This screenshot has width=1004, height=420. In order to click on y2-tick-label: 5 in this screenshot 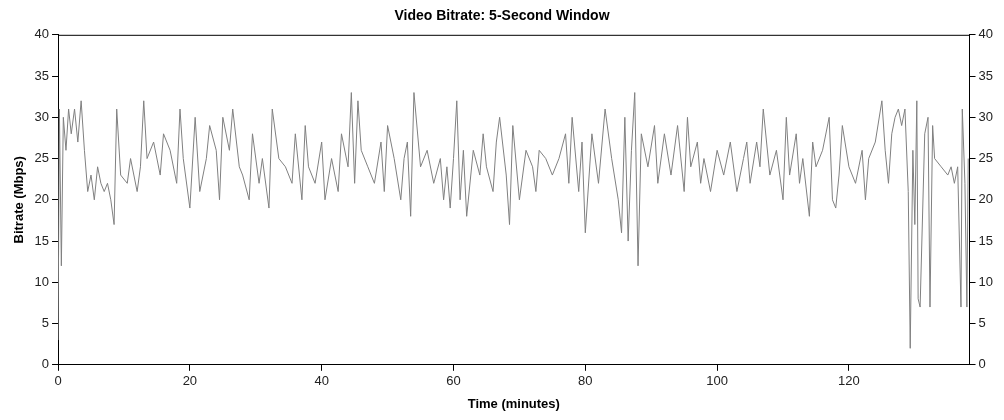, I will do `click(982, 323)`.